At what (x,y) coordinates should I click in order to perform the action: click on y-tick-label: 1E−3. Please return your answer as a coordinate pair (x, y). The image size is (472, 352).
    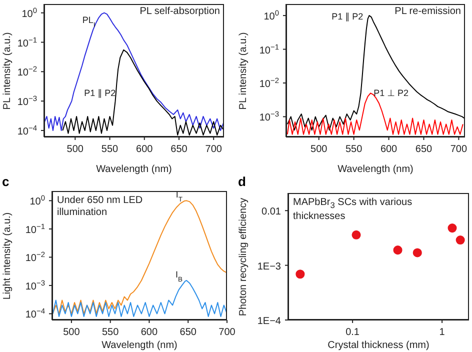
    Looking at the image, I should click on (269, 266).